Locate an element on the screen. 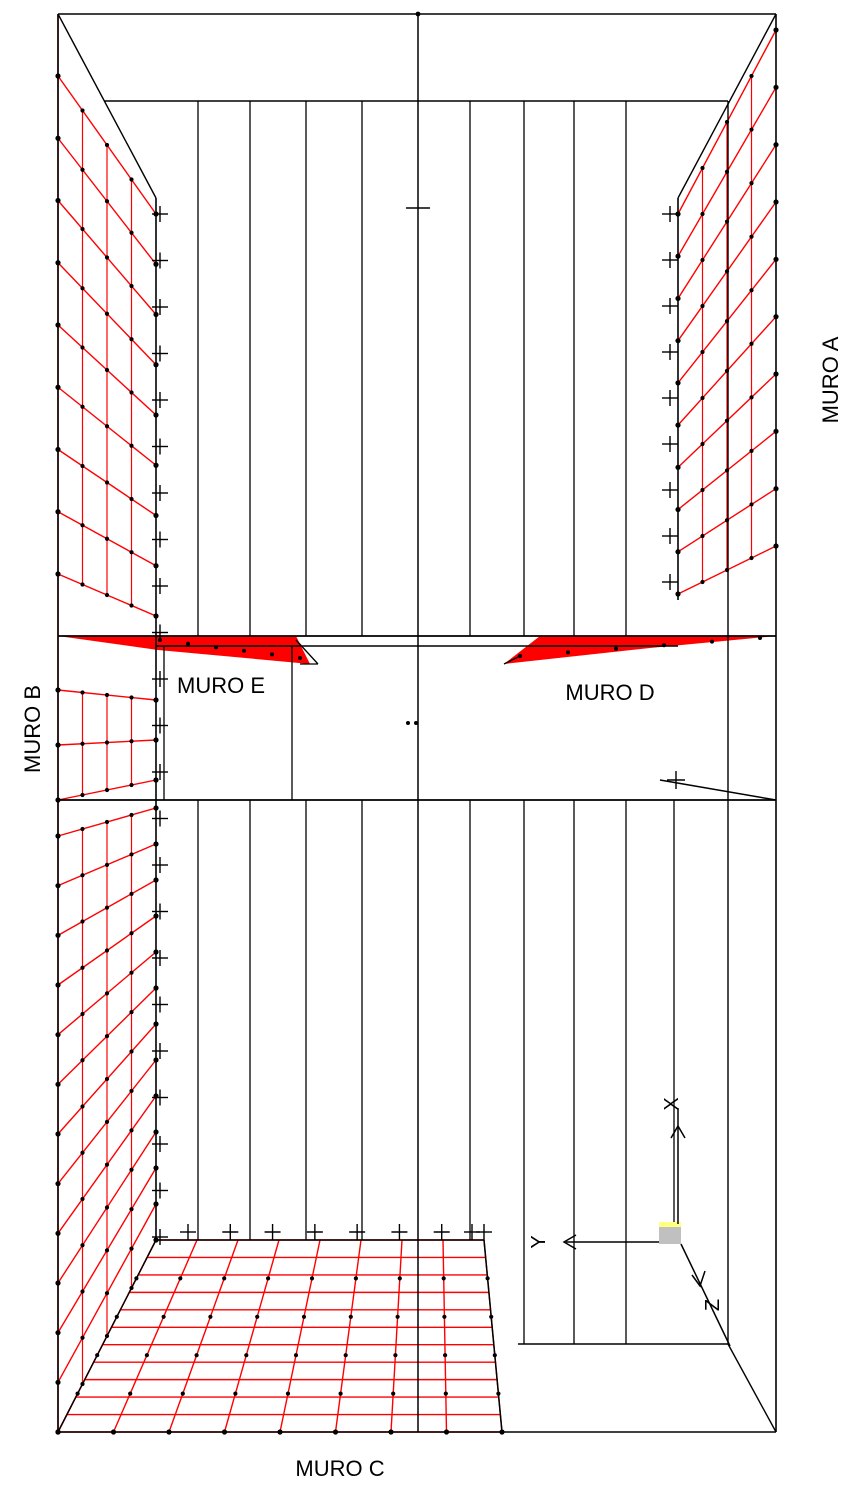  label-muro-e: MURO E is located at coordinates (221, 685).